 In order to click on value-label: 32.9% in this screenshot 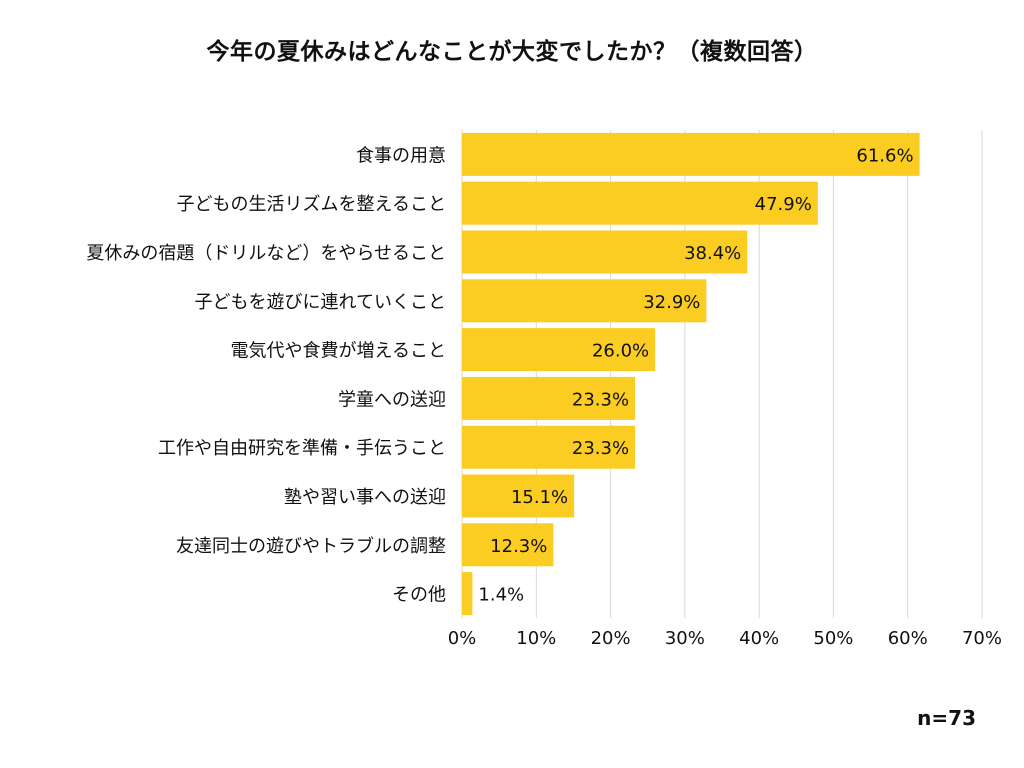, I will do `click(671, 302)`.